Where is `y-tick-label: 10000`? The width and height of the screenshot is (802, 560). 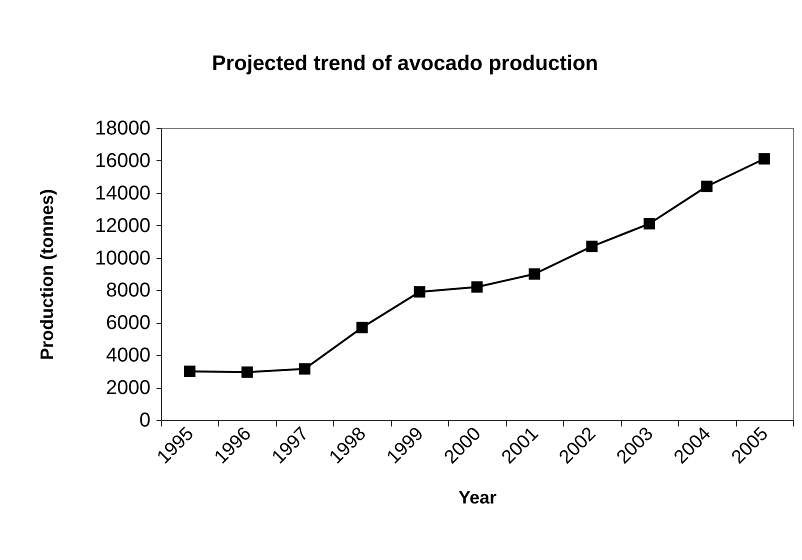 y-tick-label: 10000 is located at coordinates (122, 258).